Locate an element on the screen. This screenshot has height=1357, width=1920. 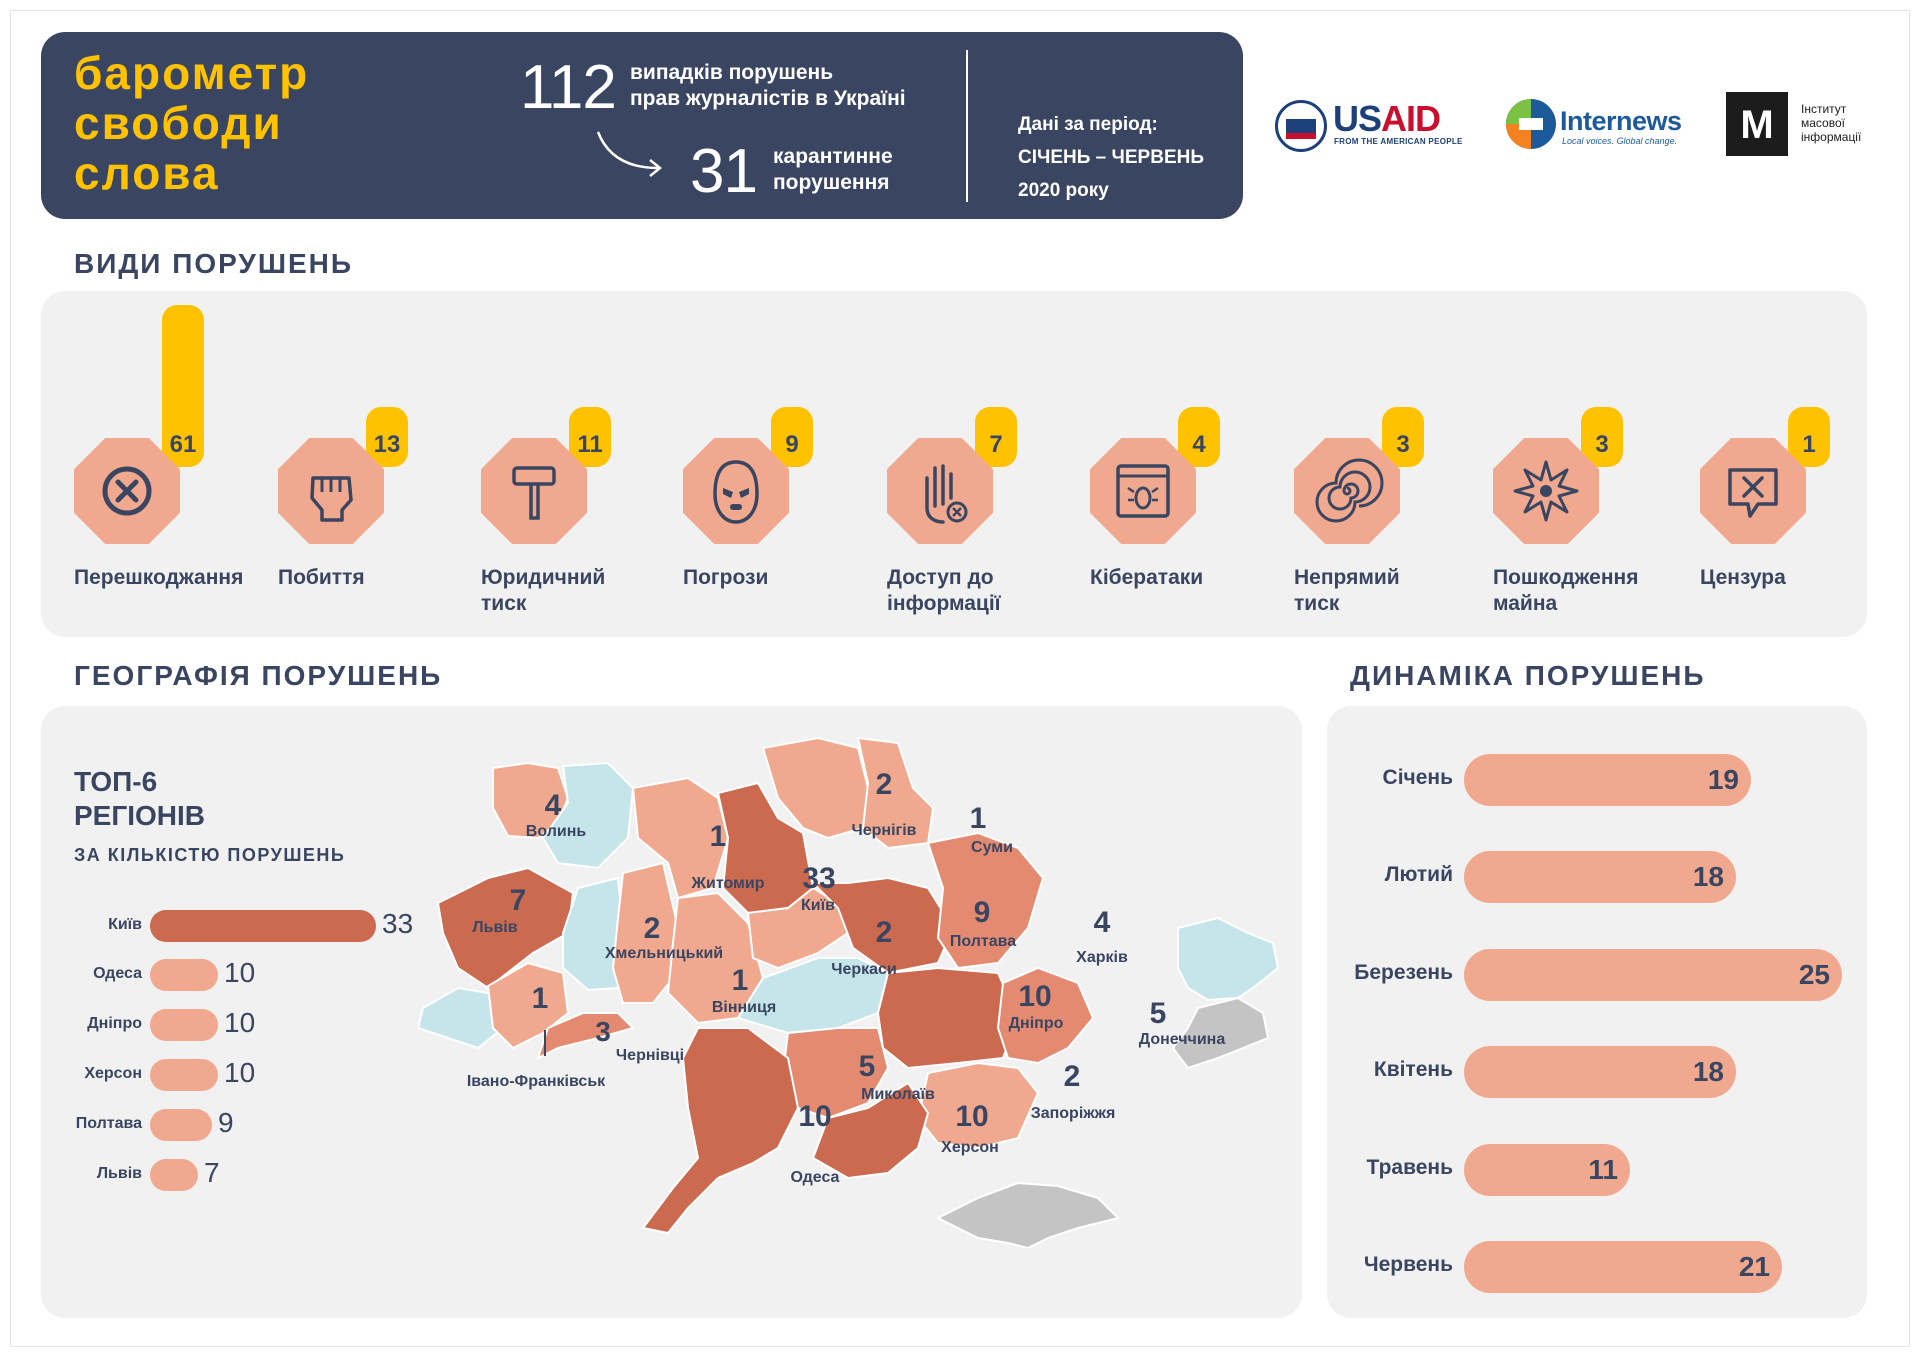
month-label: Червень is located at coordinates (1408, 1264).